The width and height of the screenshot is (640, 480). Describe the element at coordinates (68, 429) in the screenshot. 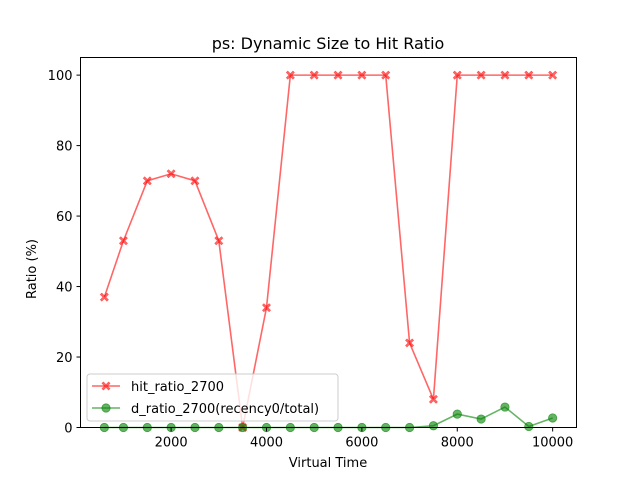

I see `y-tick-label: 0` at that location.